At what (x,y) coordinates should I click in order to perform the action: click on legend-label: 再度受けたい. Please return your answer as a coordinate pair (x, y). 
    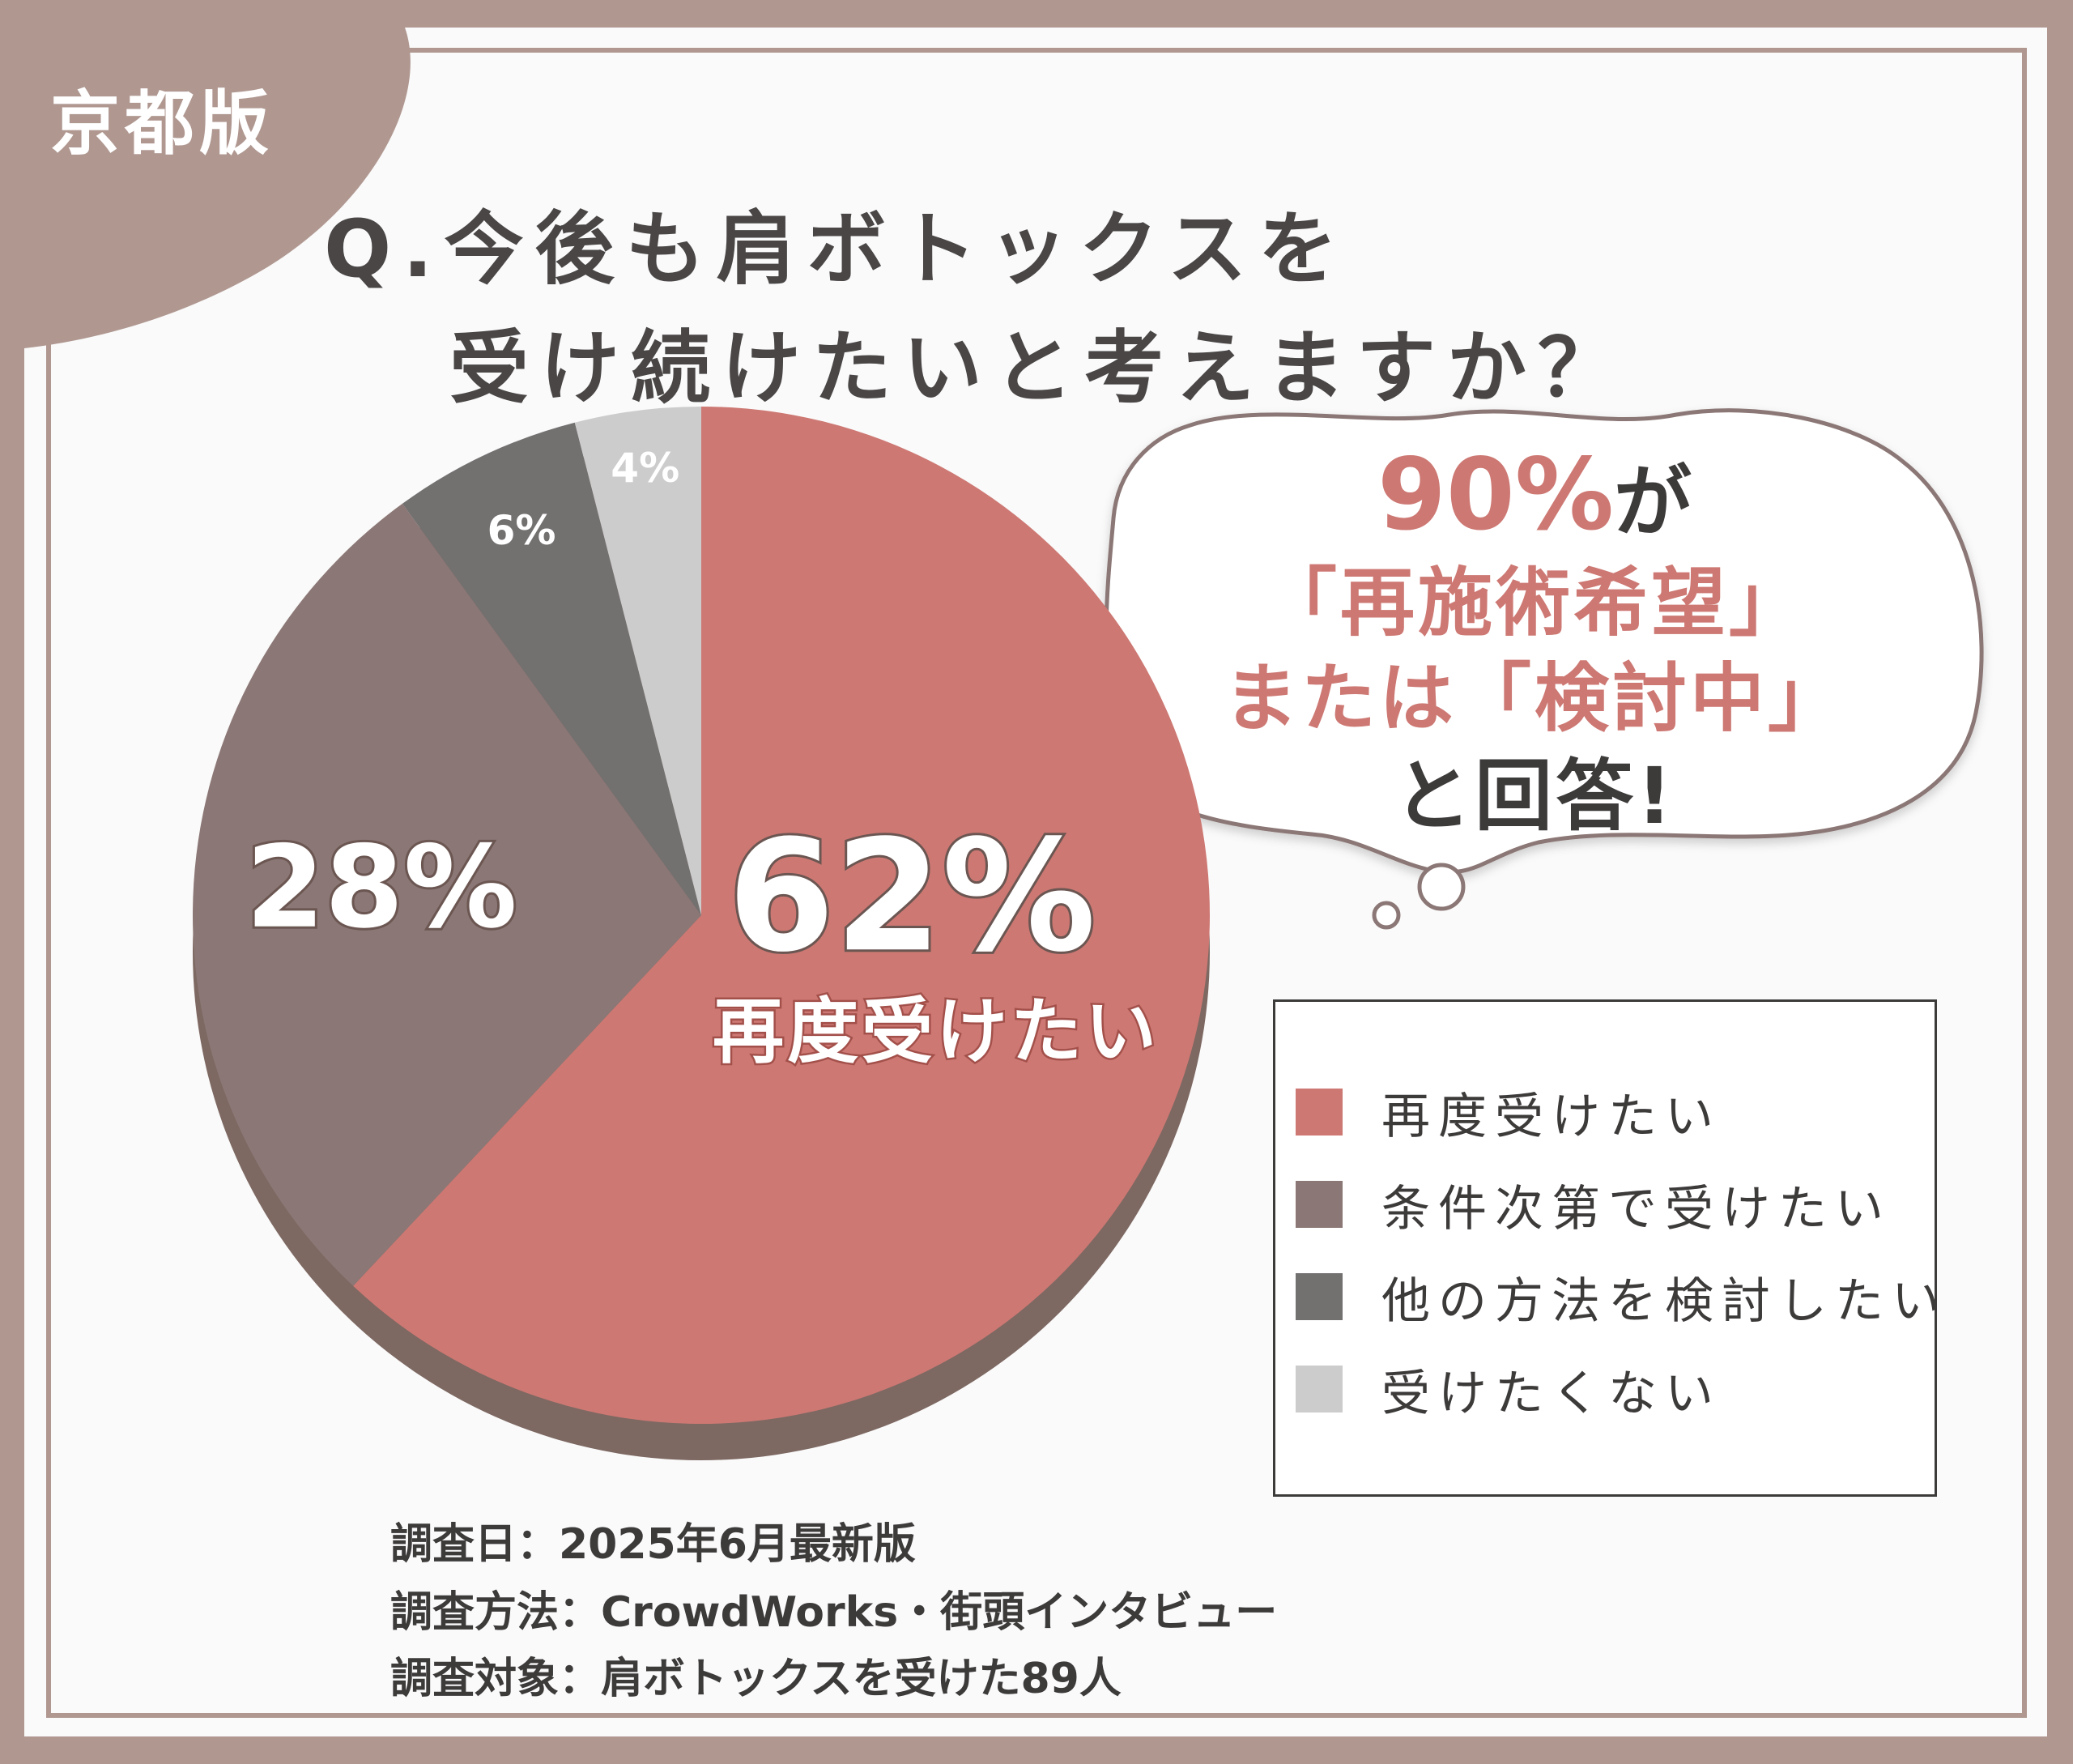
    Looking at the image, I should click on (1551, 1116).